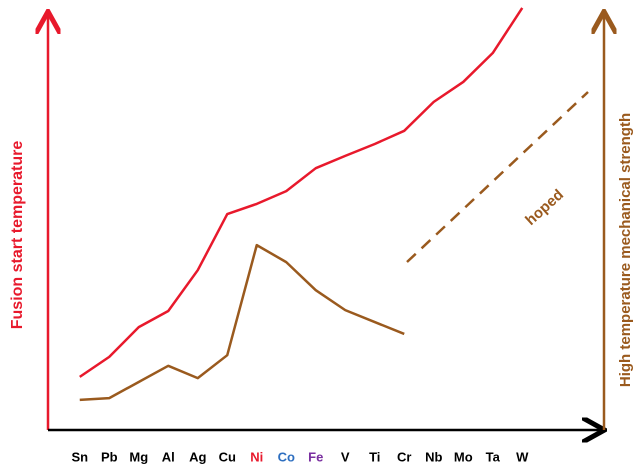 The width and height of the screenshot is (636, 468). What do you see at coordinates (227, 456) in the screenshot?
I see `x-tick-label: Cu` at bounding box center [227, 456].